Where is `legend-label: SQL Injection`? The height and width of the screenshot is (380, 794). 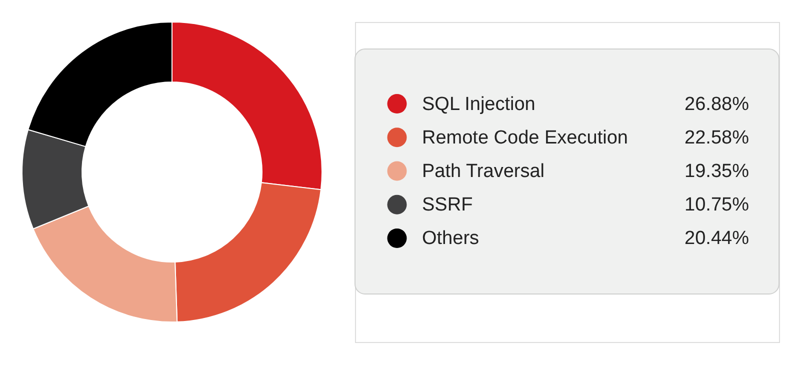
legend-label: SQL Injection is located at coordinates (479, 104).